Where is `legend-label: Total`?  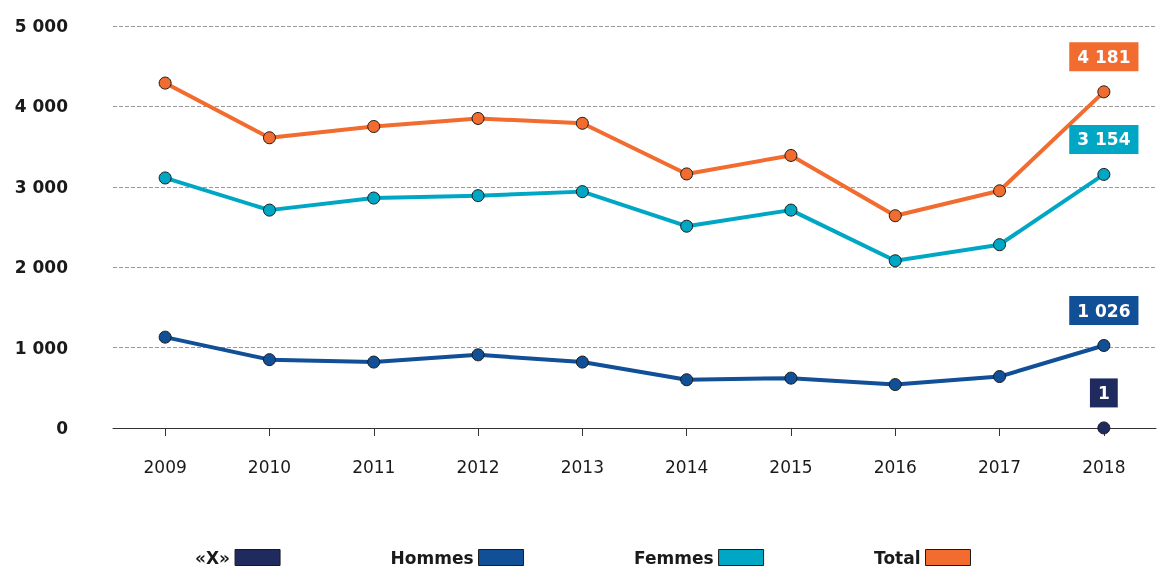 legend-label: Total is located at coordinates (897, 557).